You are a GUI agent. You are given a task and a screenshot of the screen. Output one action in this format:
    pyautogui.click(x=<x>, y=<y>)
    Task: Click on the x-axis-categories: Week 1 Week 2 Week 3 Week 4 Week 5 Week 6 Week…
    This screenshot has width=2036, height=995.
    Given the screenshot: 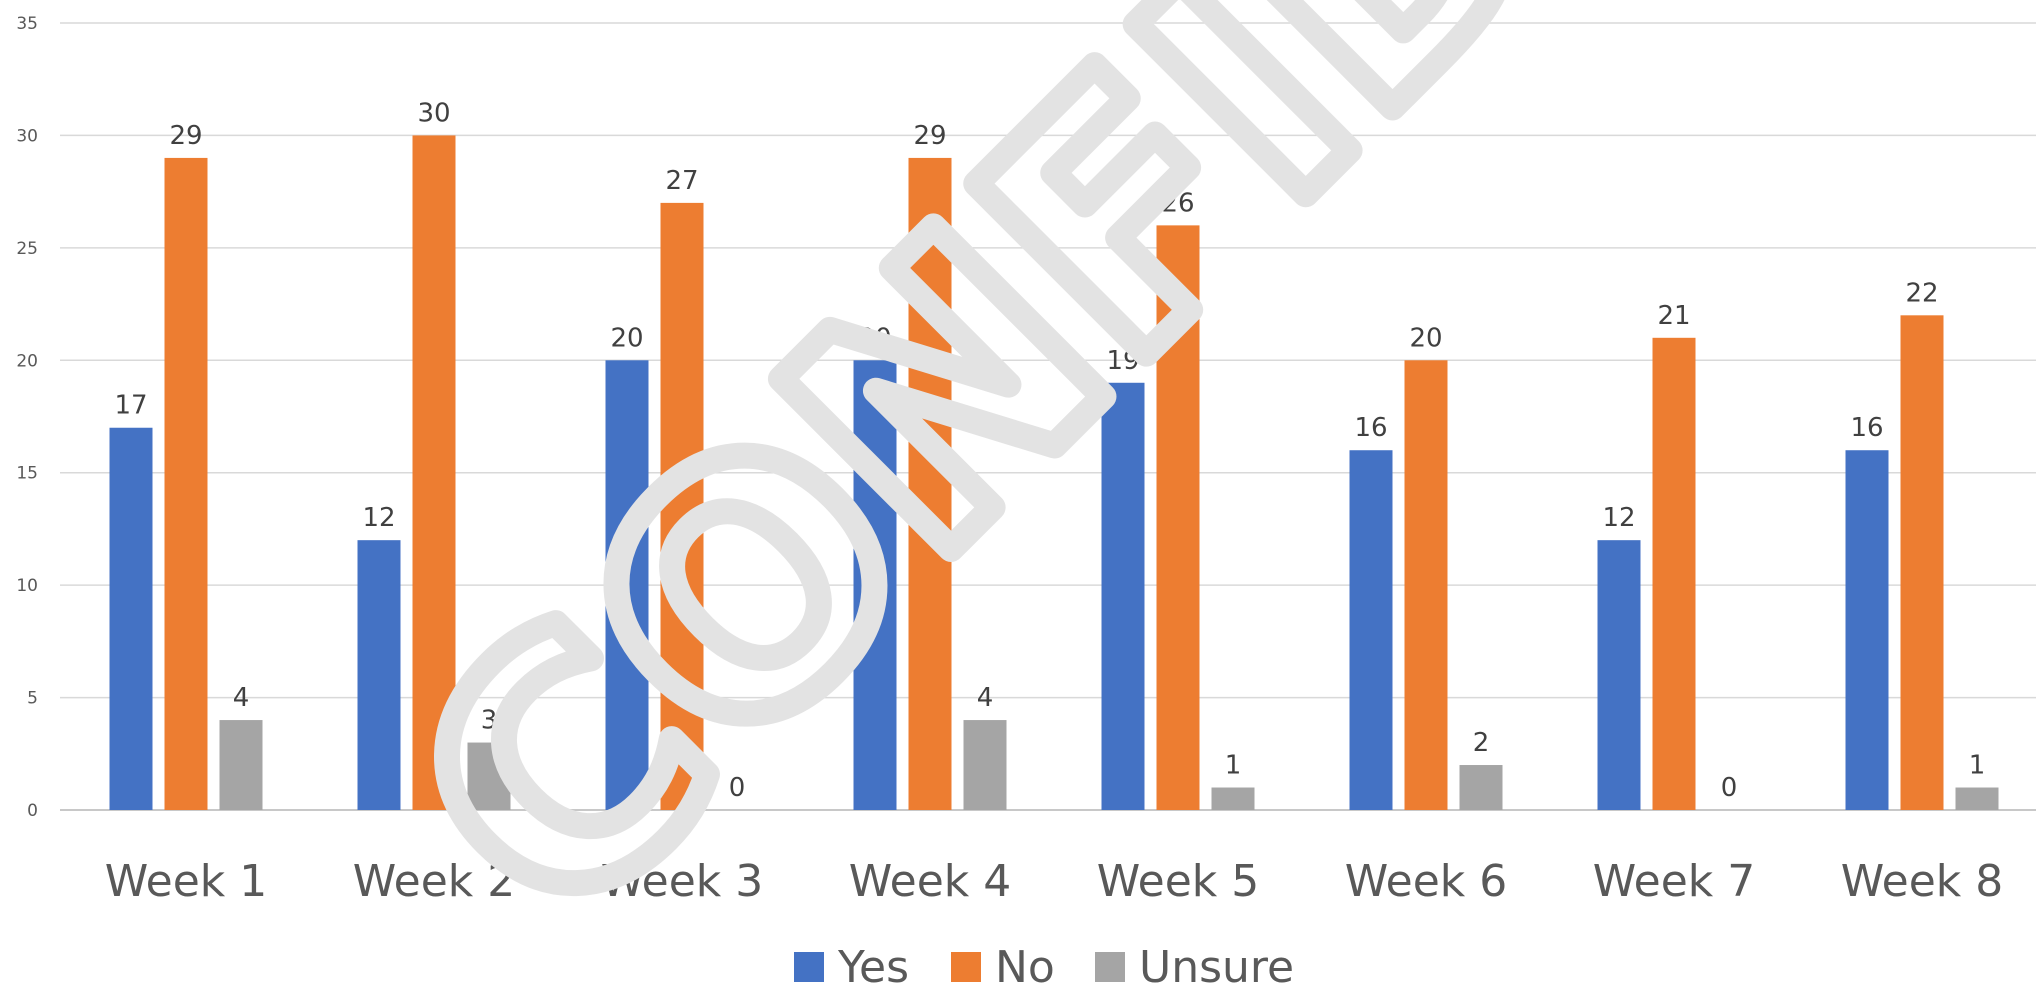 What is the action you would take?
    pyautogui.click(x=1054, y=881)
    